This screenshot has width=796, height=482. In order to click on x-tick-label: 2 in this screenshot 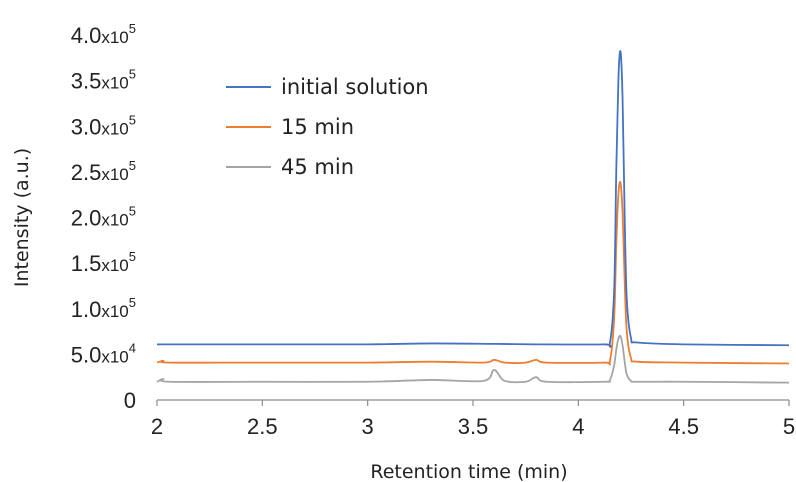, I will do `click(157, 426)`.